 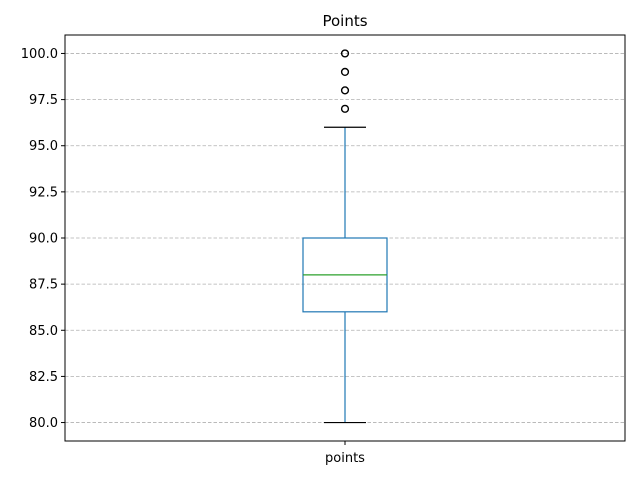 I want to click on y-tick-label: 100.0, so click(x=39, y=54).